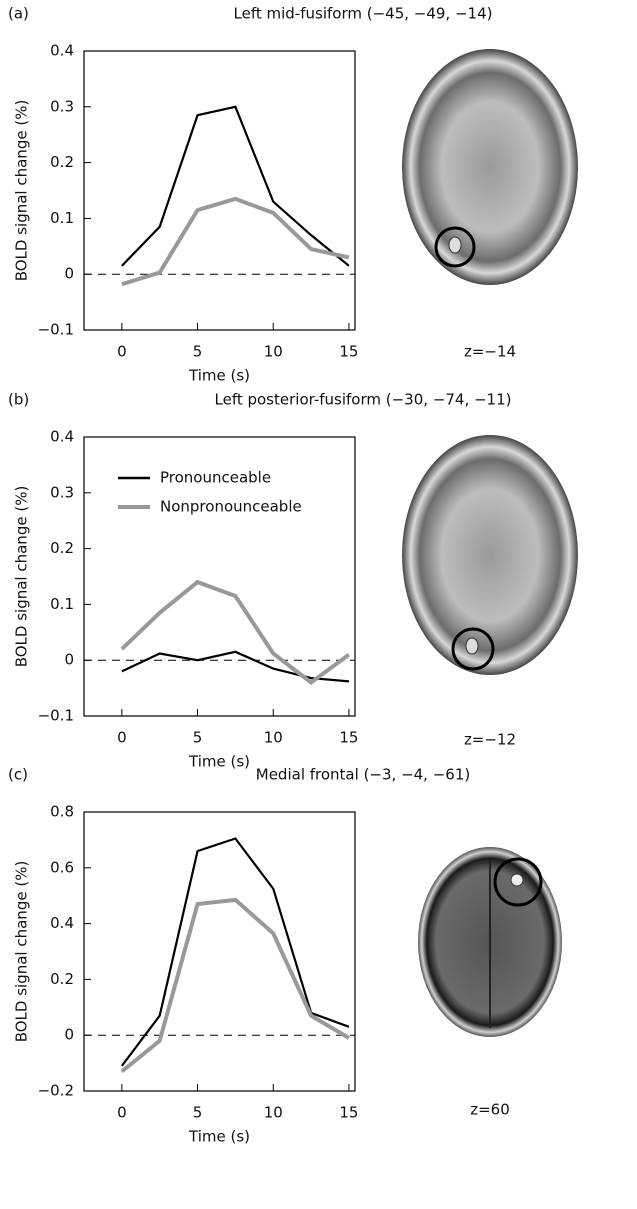  Describe the element at coordinates (490, 352) in the screenshot. I see `image-caption: z=−14` at that location.